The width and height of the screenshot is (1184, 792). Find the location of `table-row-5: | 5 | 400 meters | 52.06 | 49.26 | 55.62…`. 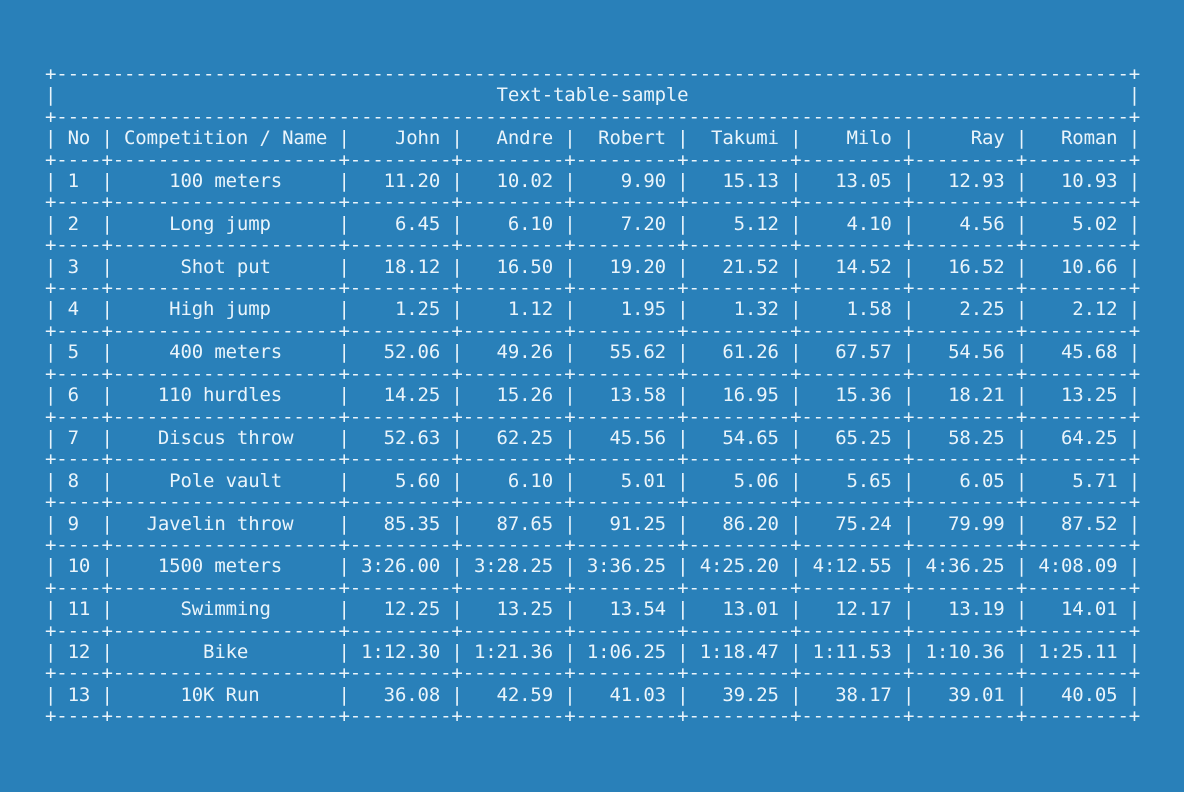

table-row-5: | 5 | 400 meters | 52.06 | 49.26 | 55.62… is located at coordinates (593, 352).